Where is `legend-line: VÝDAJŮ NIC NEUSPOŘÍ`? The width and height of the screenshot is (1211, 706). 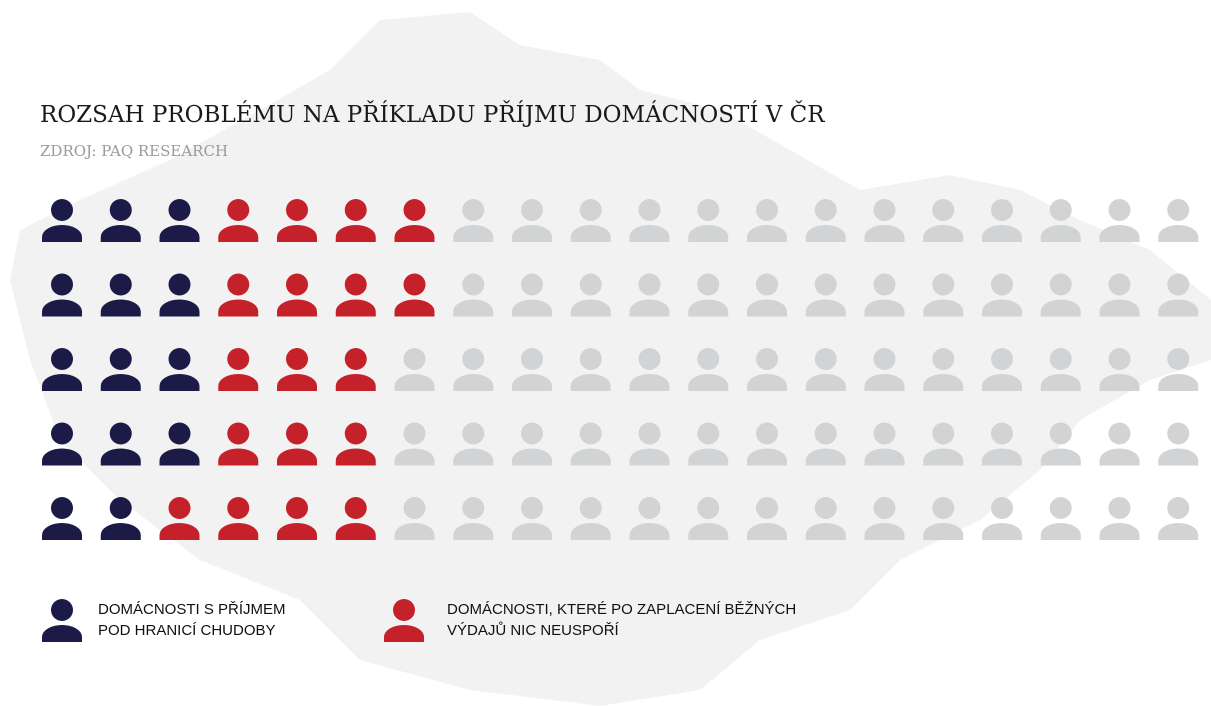 legend-line: VÝDAJŮ NIC NEUSPOŘÍ is located at coordinates (533, 630).